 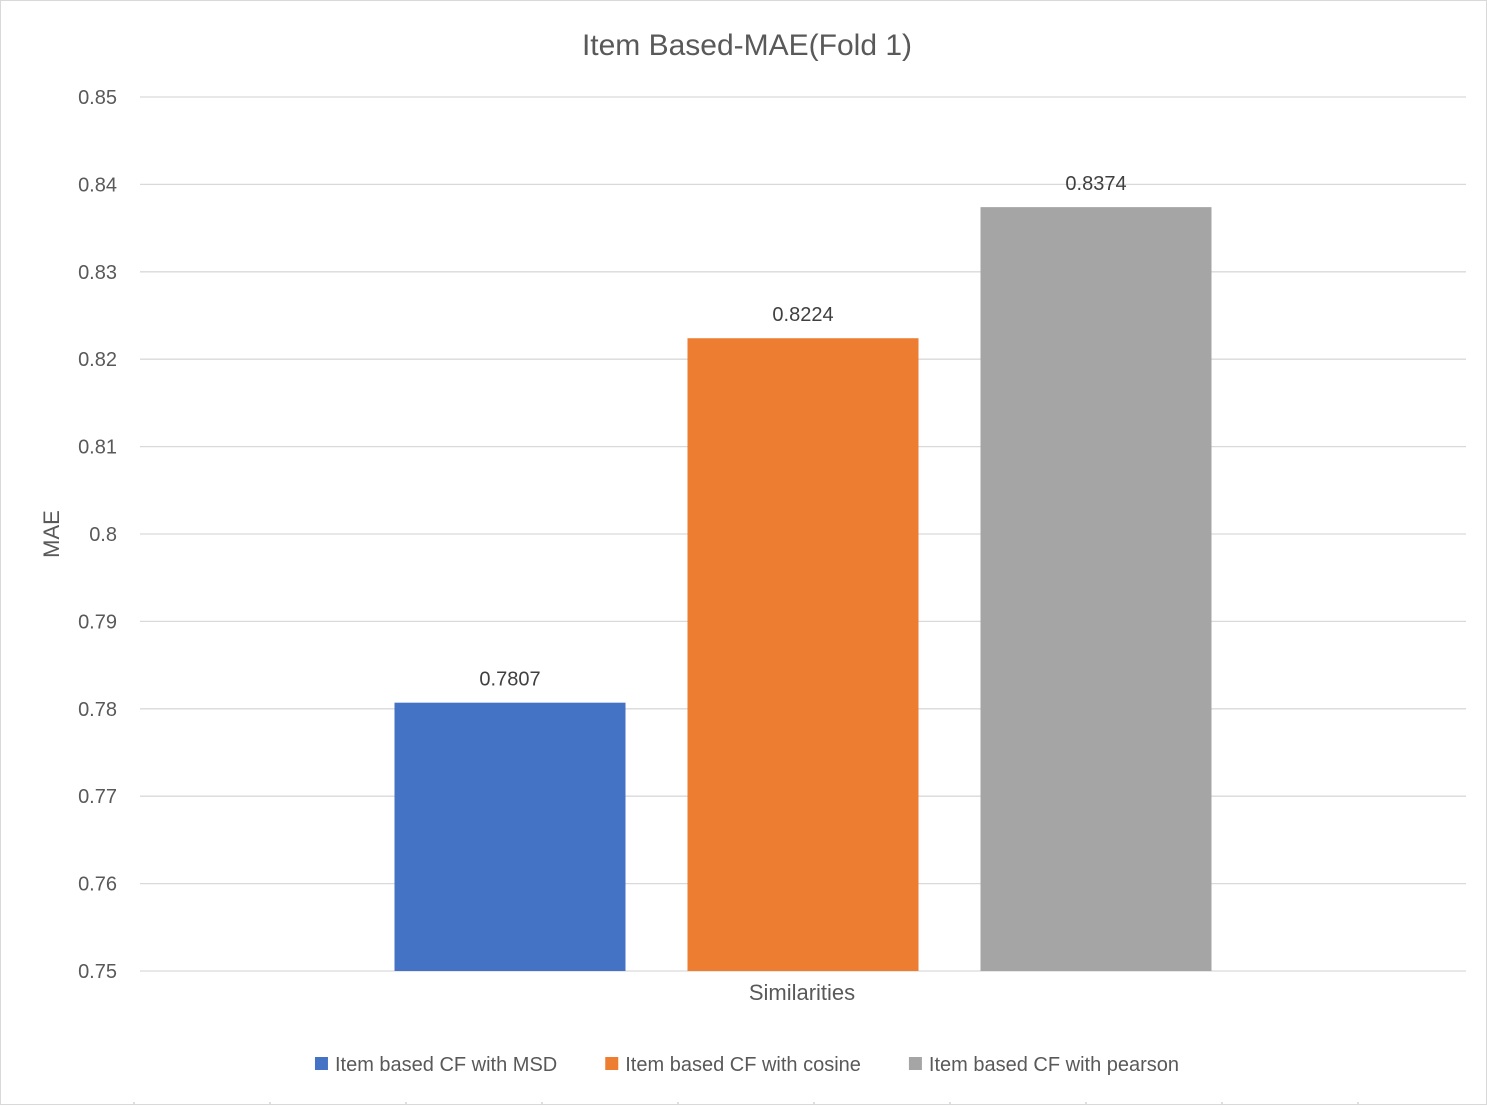 What do you see at coordinates (97, 185) in the screenshot?
I see `y-tick-label: 0.84` at bounding box center [97, 185].